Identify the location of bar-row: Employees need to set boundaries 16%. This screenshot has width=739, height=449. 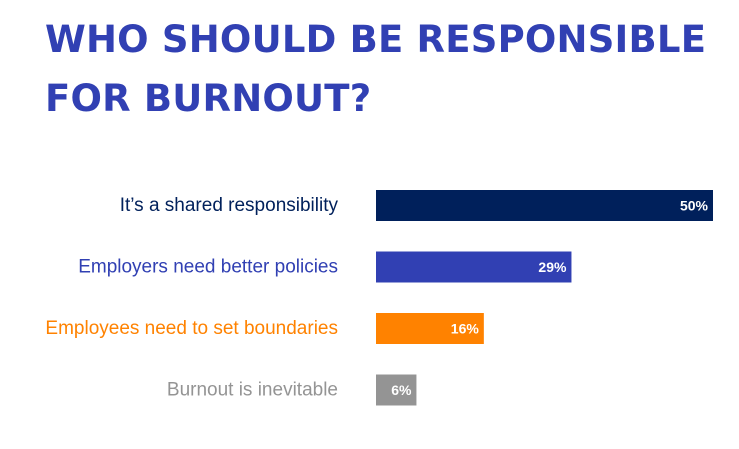
(264, 328).